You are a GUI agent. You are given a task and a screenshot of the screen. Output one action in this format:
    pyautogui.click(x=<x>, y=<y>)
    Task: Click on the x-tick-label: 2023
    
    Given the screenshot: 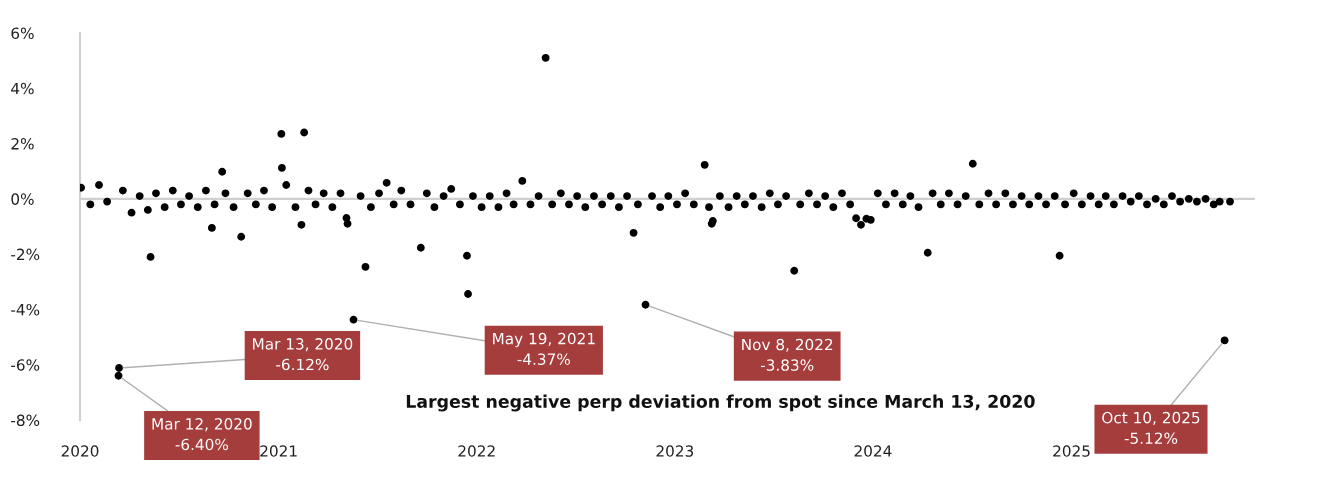 What is the action you would take?
    pyautogui.click(x=675, y=451)
    